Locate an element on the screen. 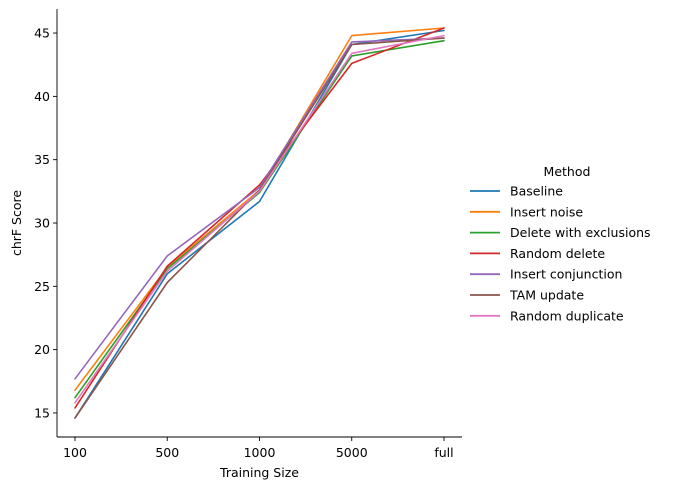 This screenshot has width=678, height=489. x-tick-label: 1000 is located at coordinates (260, 452).